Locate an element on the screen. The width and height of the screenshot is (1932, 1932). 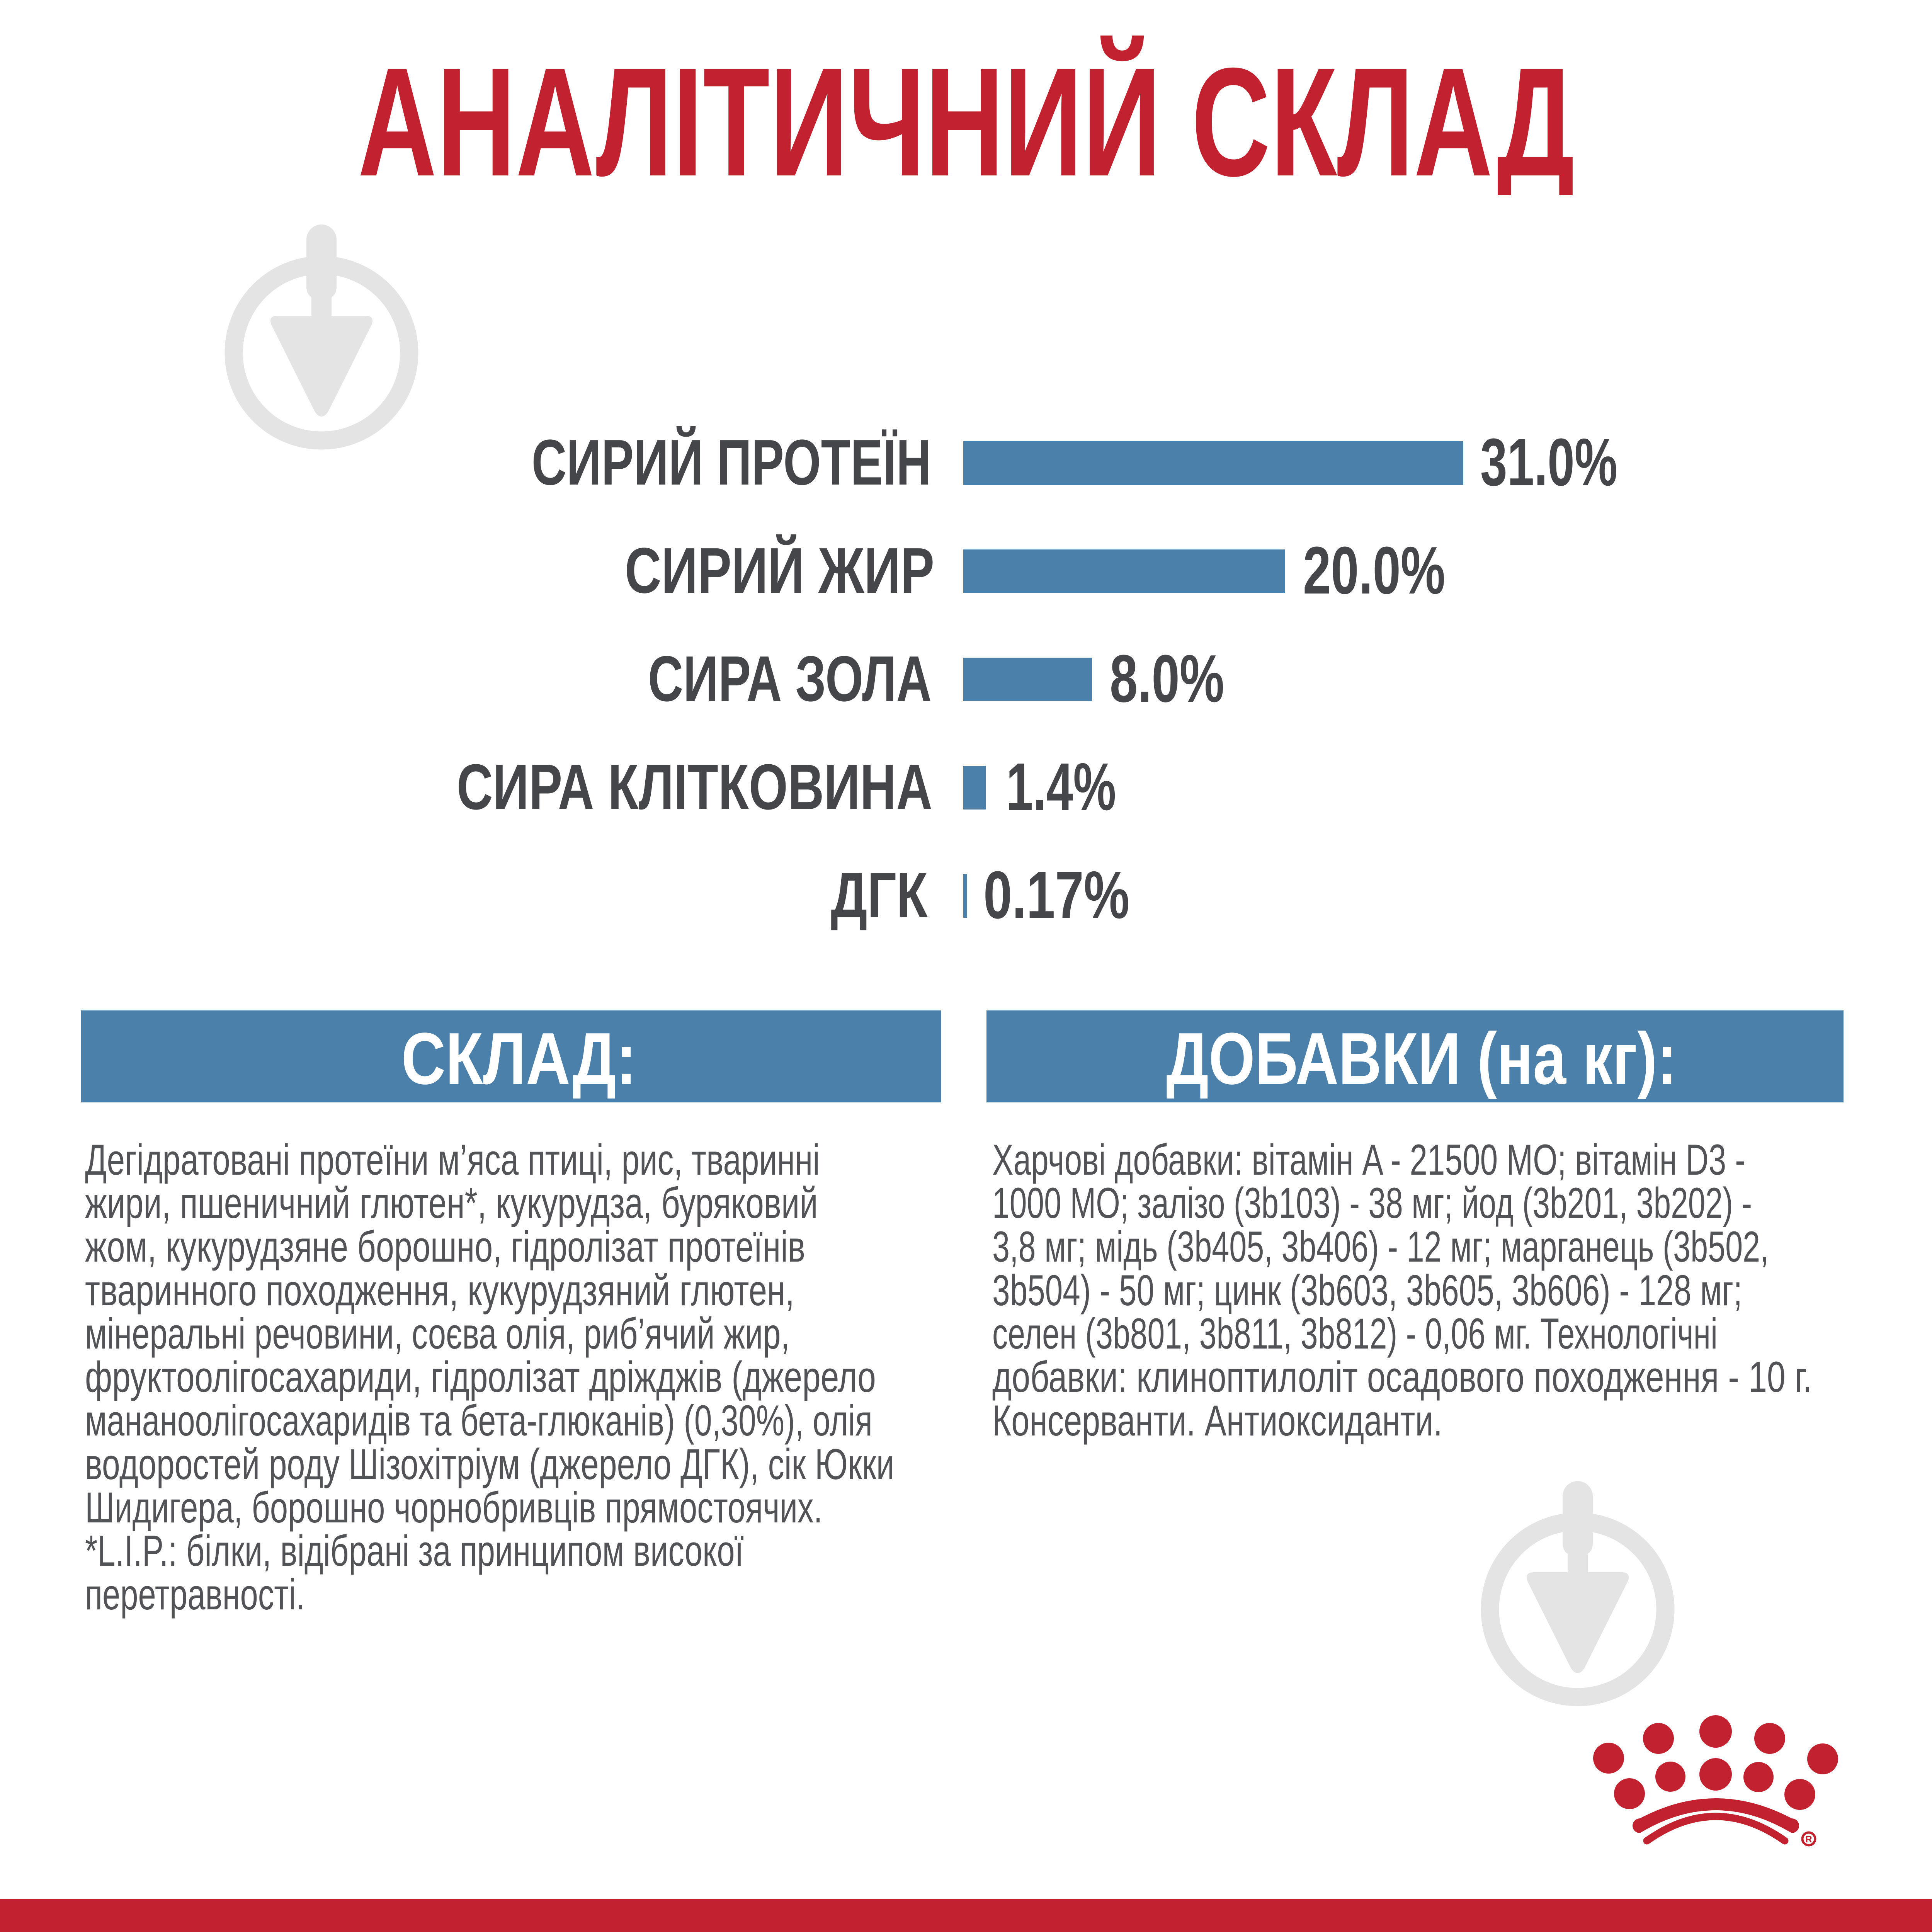
svg-text: СИРА ЗОЛА is located at coordinates (790, 679).